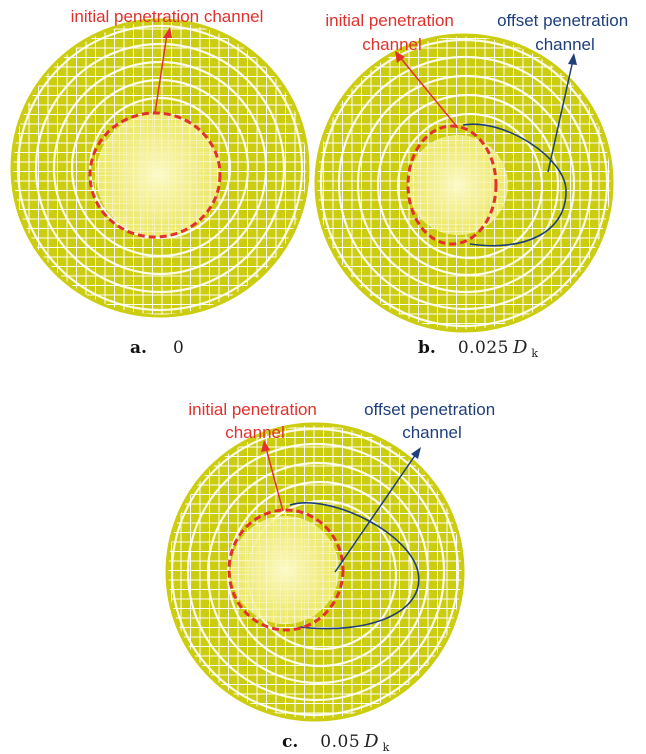  What do you see at coordinates (178, 348) in the screenshot?
I see `caption-value: 0` at bounding box center [178, 348].